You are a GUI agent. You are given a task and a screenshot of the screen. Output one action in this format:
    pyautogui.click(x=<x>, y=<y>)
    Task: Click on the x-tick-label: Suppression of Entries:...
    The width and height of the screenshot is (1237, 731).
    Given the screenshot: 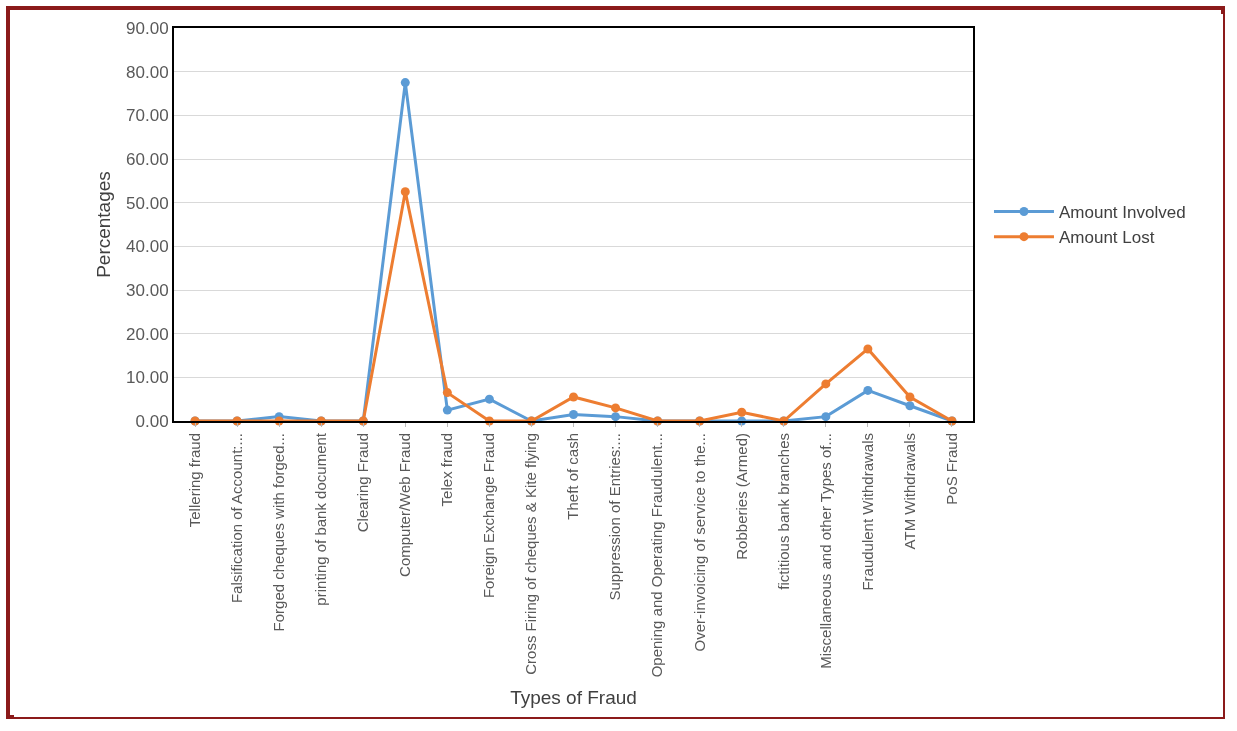 What is the action you would take?
    pyautogui.click(x=615, y=517)
    